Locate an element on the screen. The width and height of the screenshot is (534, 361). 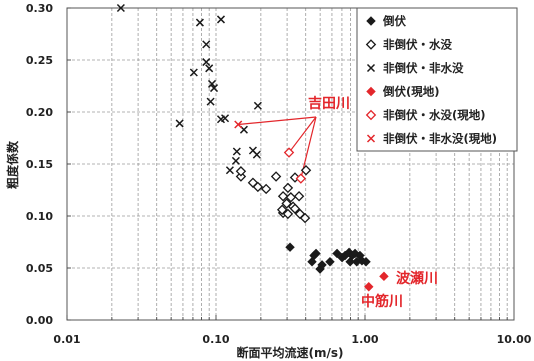
x-tick-label: 0.01 is located at coordinates (66, 339).